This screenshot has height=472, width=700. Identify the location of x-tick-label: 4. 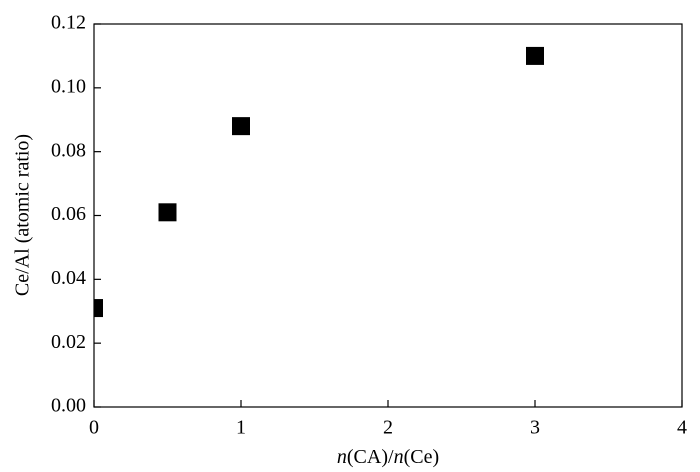
(682, 428).